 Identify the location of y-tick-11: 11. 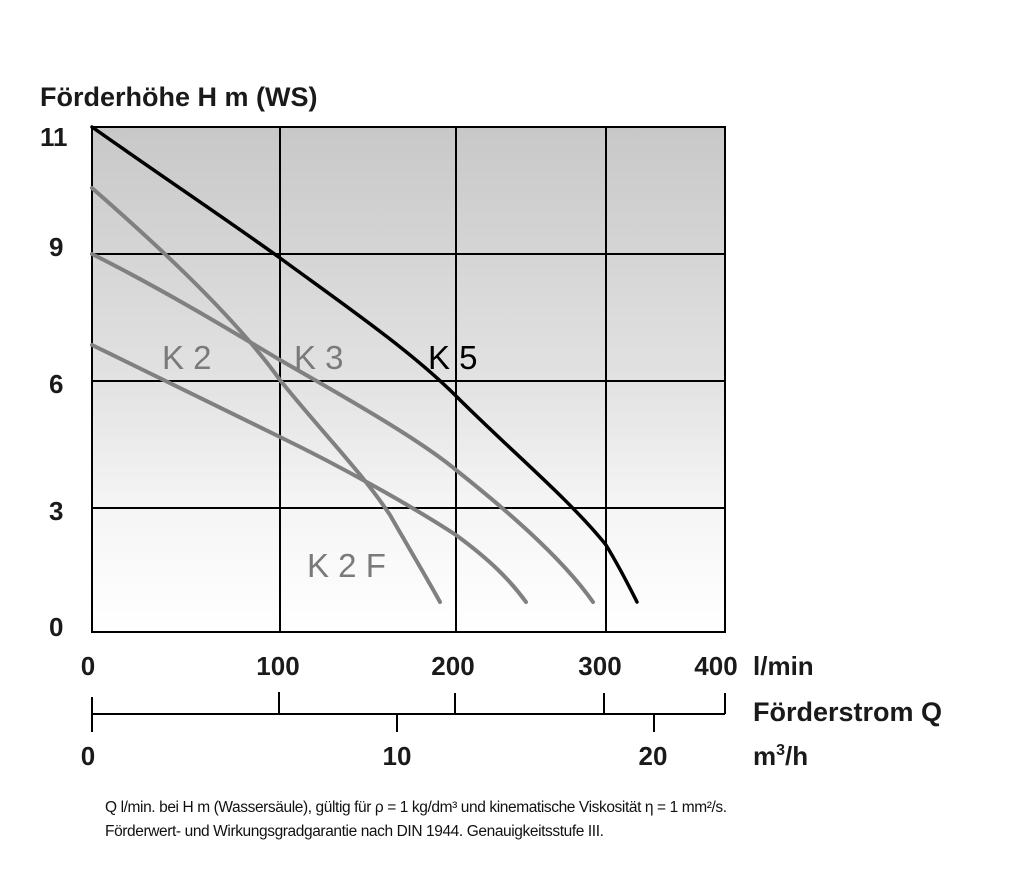
(54, 137).